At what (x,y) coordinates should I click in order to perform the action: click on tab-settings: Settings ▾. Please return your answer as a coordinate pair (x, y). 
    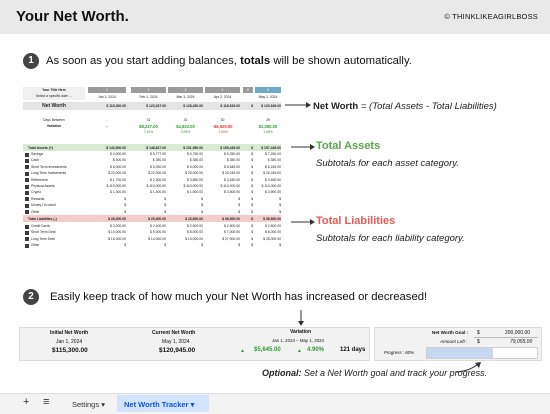
    Looking at the image, I should click on (88, 404).